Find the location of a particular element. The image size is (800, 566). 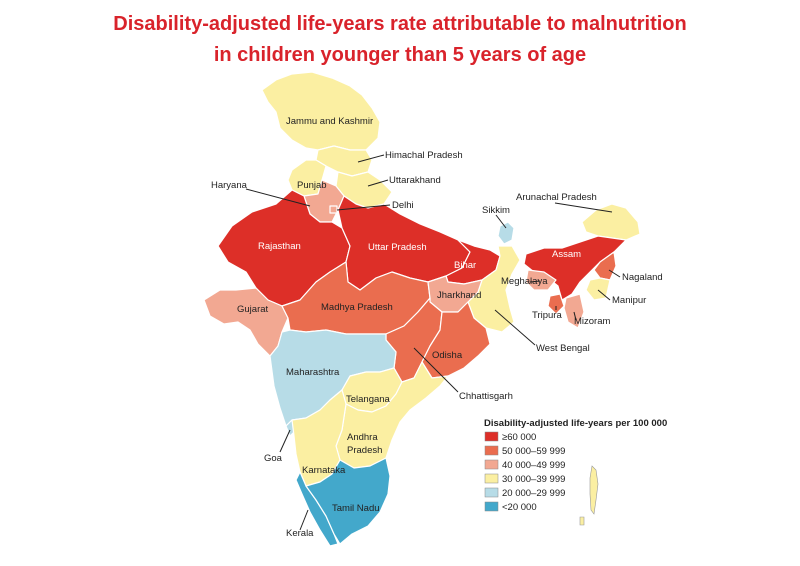

state-west-bengal is located at coordinates (494, 289).